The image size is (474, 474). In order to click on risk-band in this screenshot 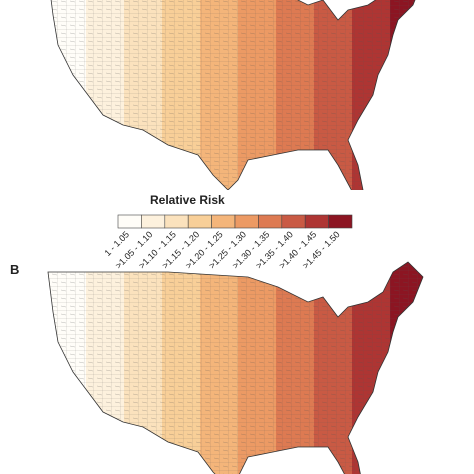, I will do `click(406, 96)`.